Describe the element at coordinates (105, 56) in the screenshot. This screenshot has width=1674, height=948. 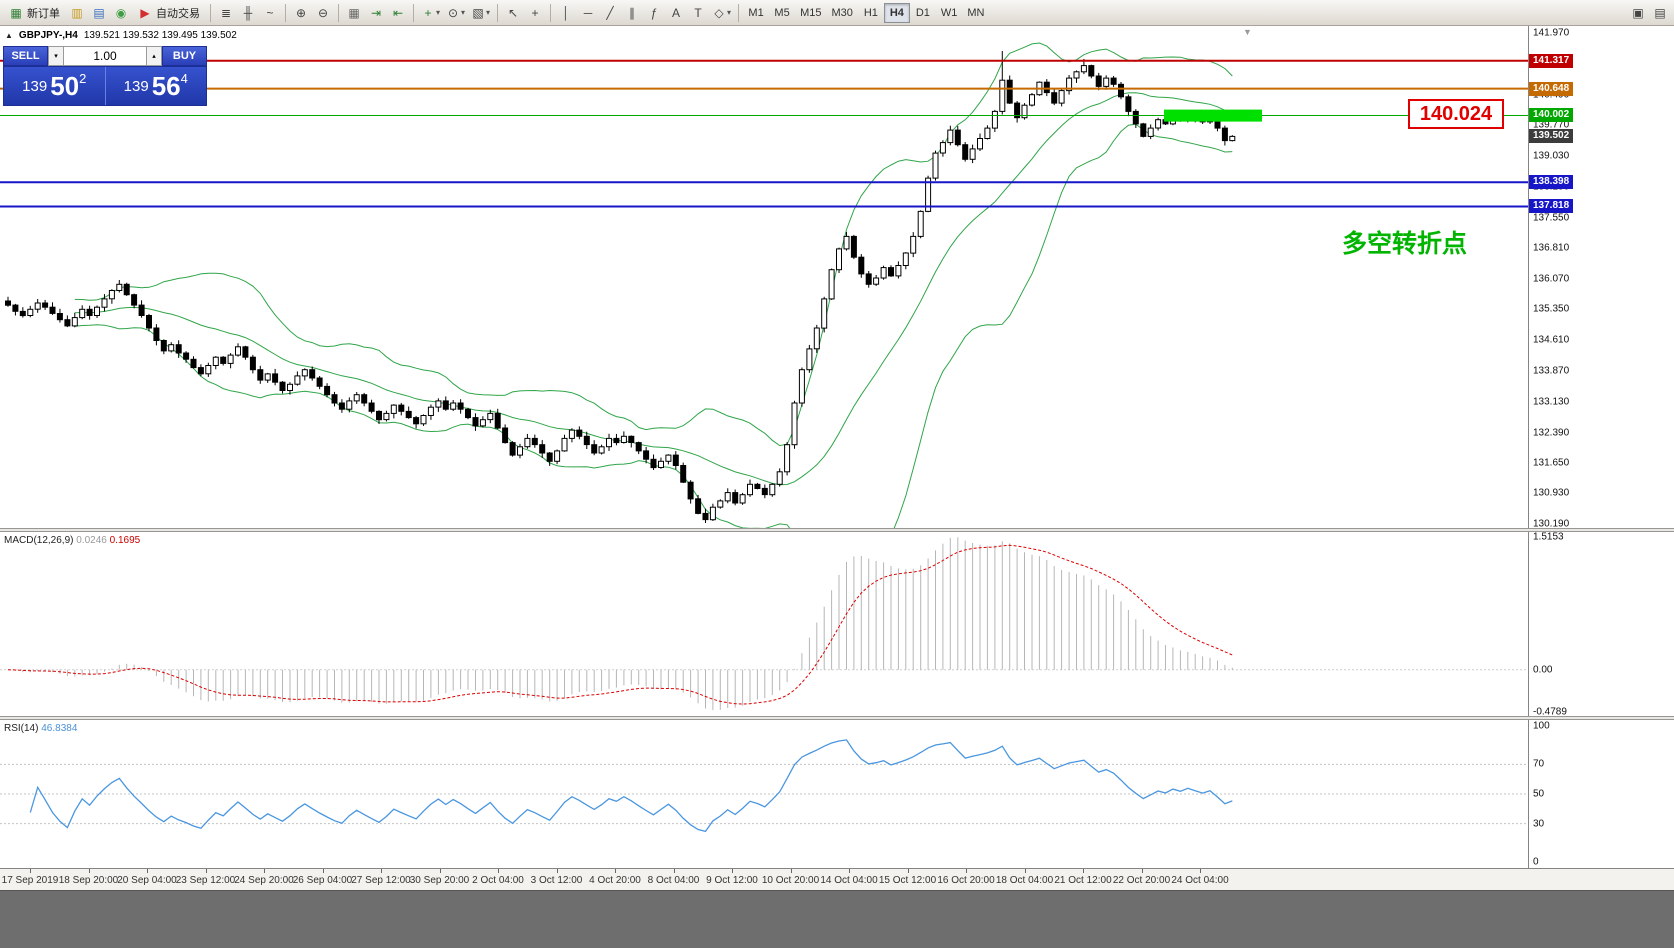
I see `volume-input` at that location.